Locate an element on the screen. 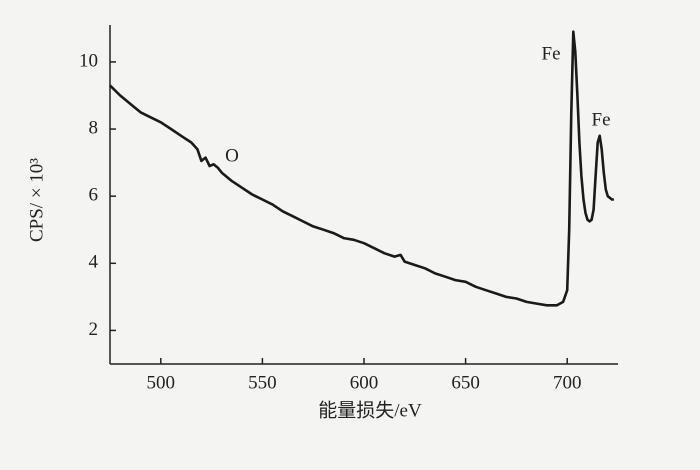 The width and height of the screenshot is (700, 470). y-axis-label: CPS/ × 10³ is located at coordinates (36, 200).